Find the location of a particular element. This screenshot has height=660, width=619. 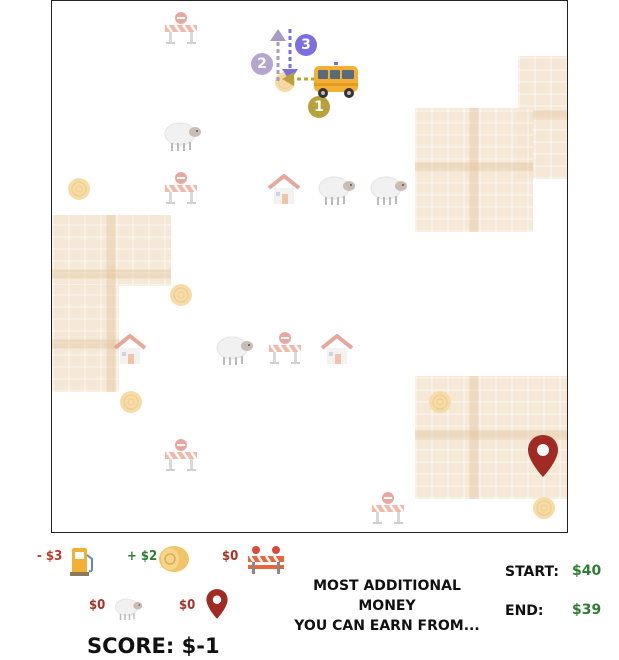

fuel-cost-value: - $3 is located at coordinates (50, 556).